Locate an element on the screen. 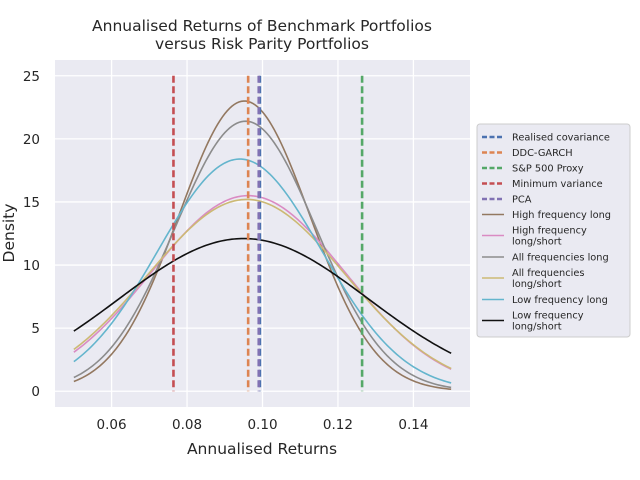 Image resolution: width=640 pixels, height=480 pixels. legend-label: High frequency is located at coordinates (549, 231).